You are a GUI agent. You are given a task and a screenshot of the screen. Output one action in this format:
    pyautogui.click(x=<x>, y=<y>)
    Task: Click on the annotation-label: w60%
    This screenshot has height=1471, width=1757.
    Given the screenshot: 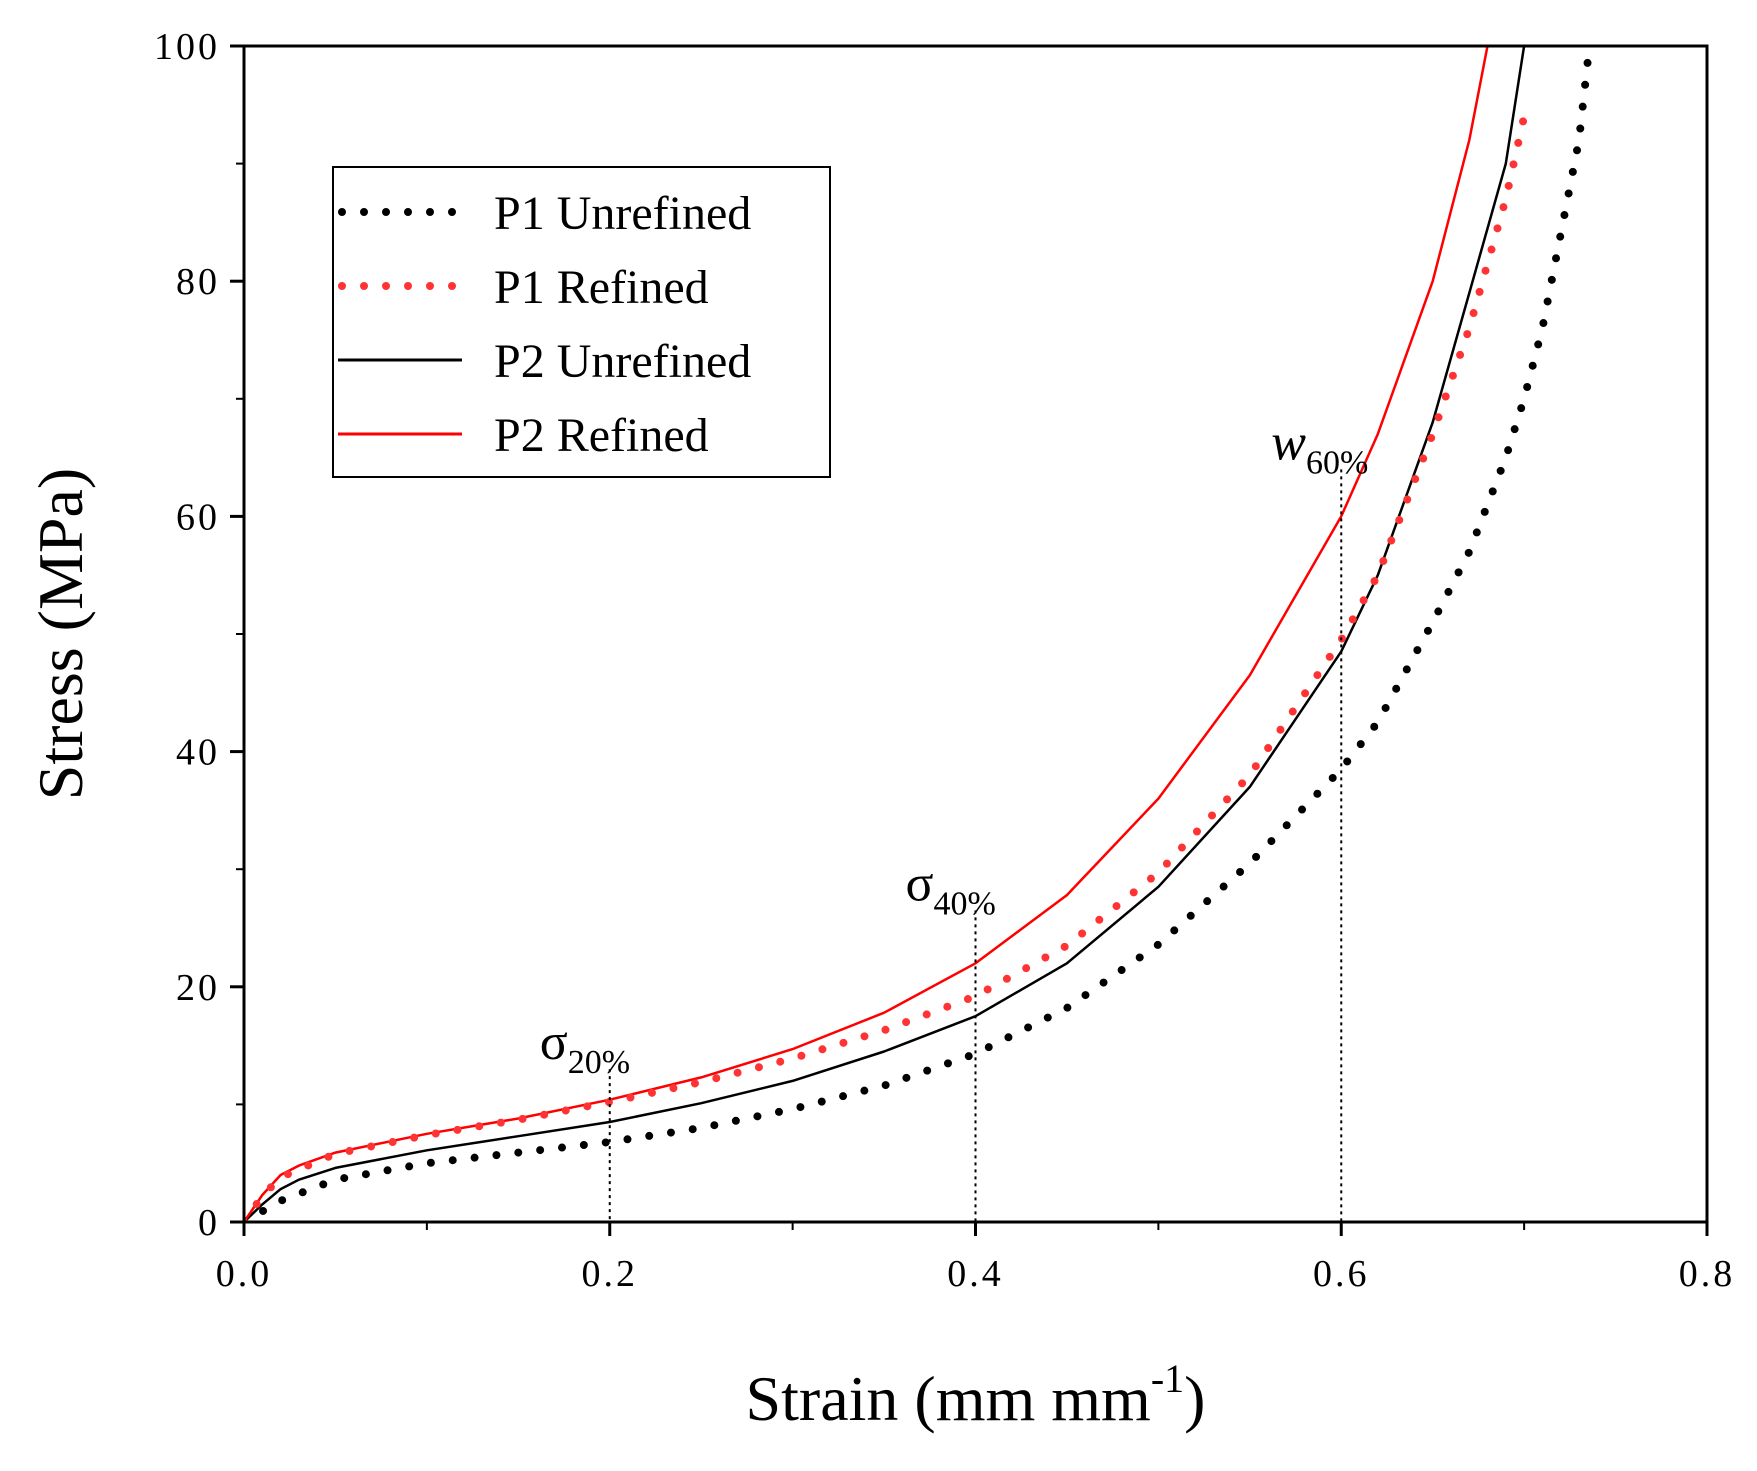 What is the action you would take?
    pyautogui.click(x=1319, y=447)
    